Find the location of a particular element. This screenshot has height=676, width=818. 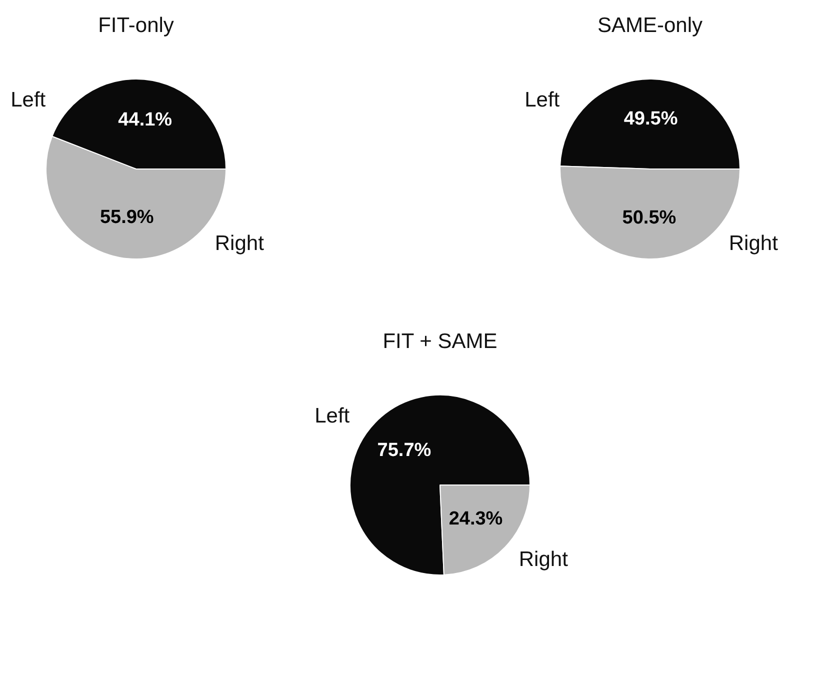

data-label: 24.3% is located at coordinates (475, 519).